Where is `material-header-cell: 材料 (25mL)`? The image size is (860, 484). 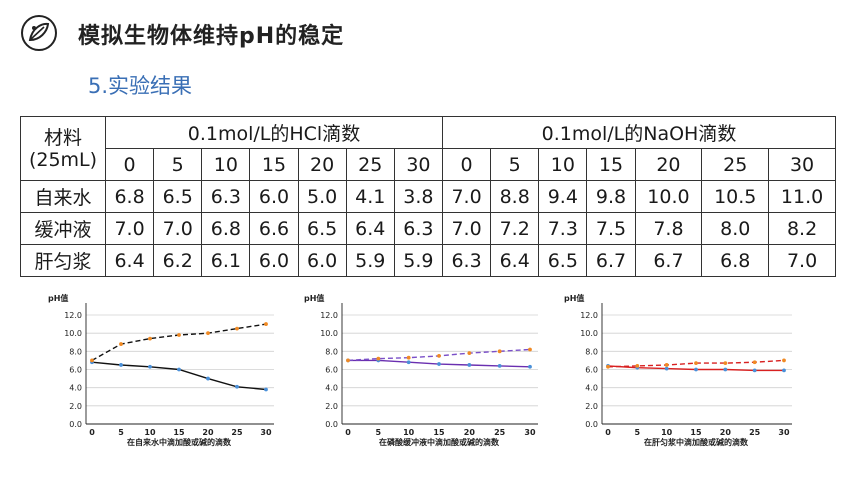
material-header-cell: 材料 (25mL) is located at coordinates (63, 148).